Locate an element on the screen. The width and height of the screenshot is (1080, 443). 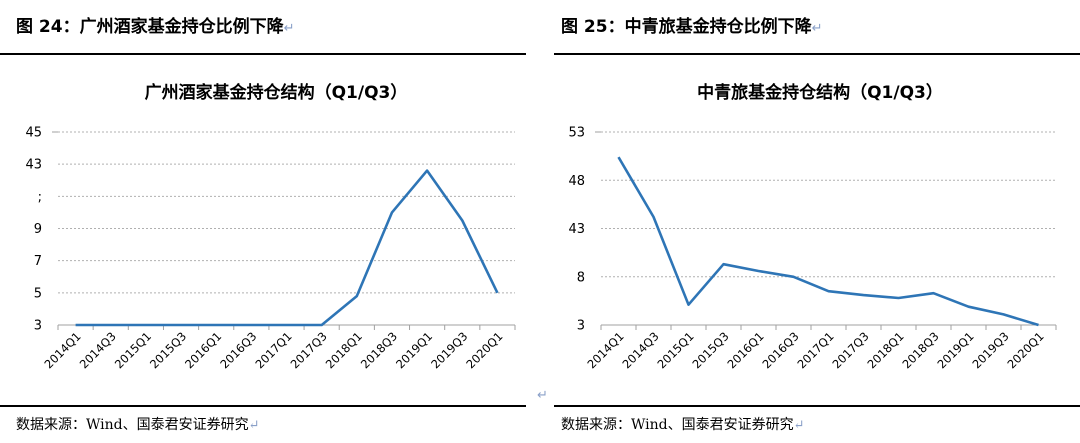
figure-rule-top-right is located at coordinates (817, 54).